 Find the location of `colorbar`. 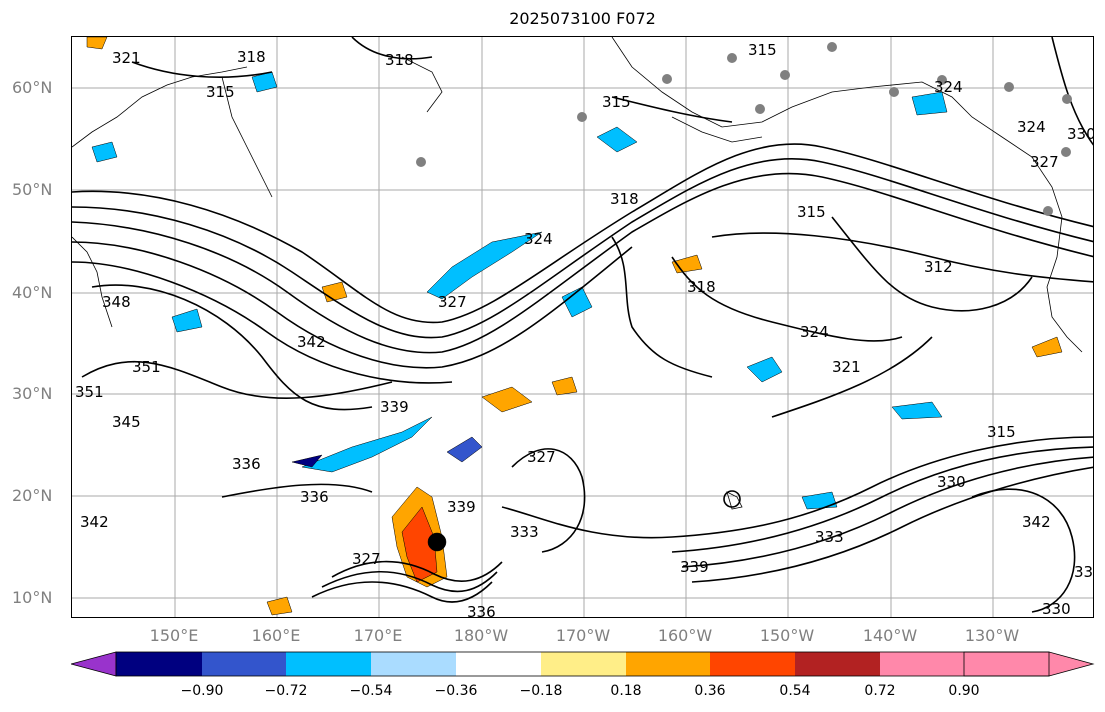

colorbar is located at coordinates (583, 664).